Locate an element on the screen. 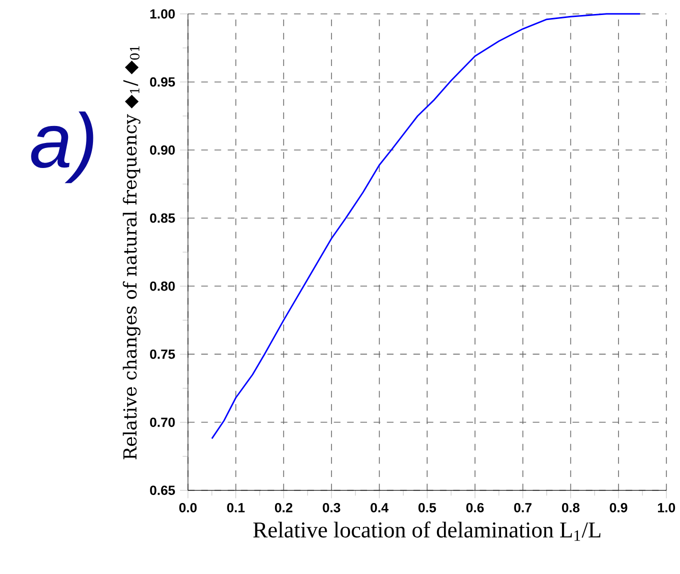  y-tick-label: 0.95 is located at coordinates (162, 82).